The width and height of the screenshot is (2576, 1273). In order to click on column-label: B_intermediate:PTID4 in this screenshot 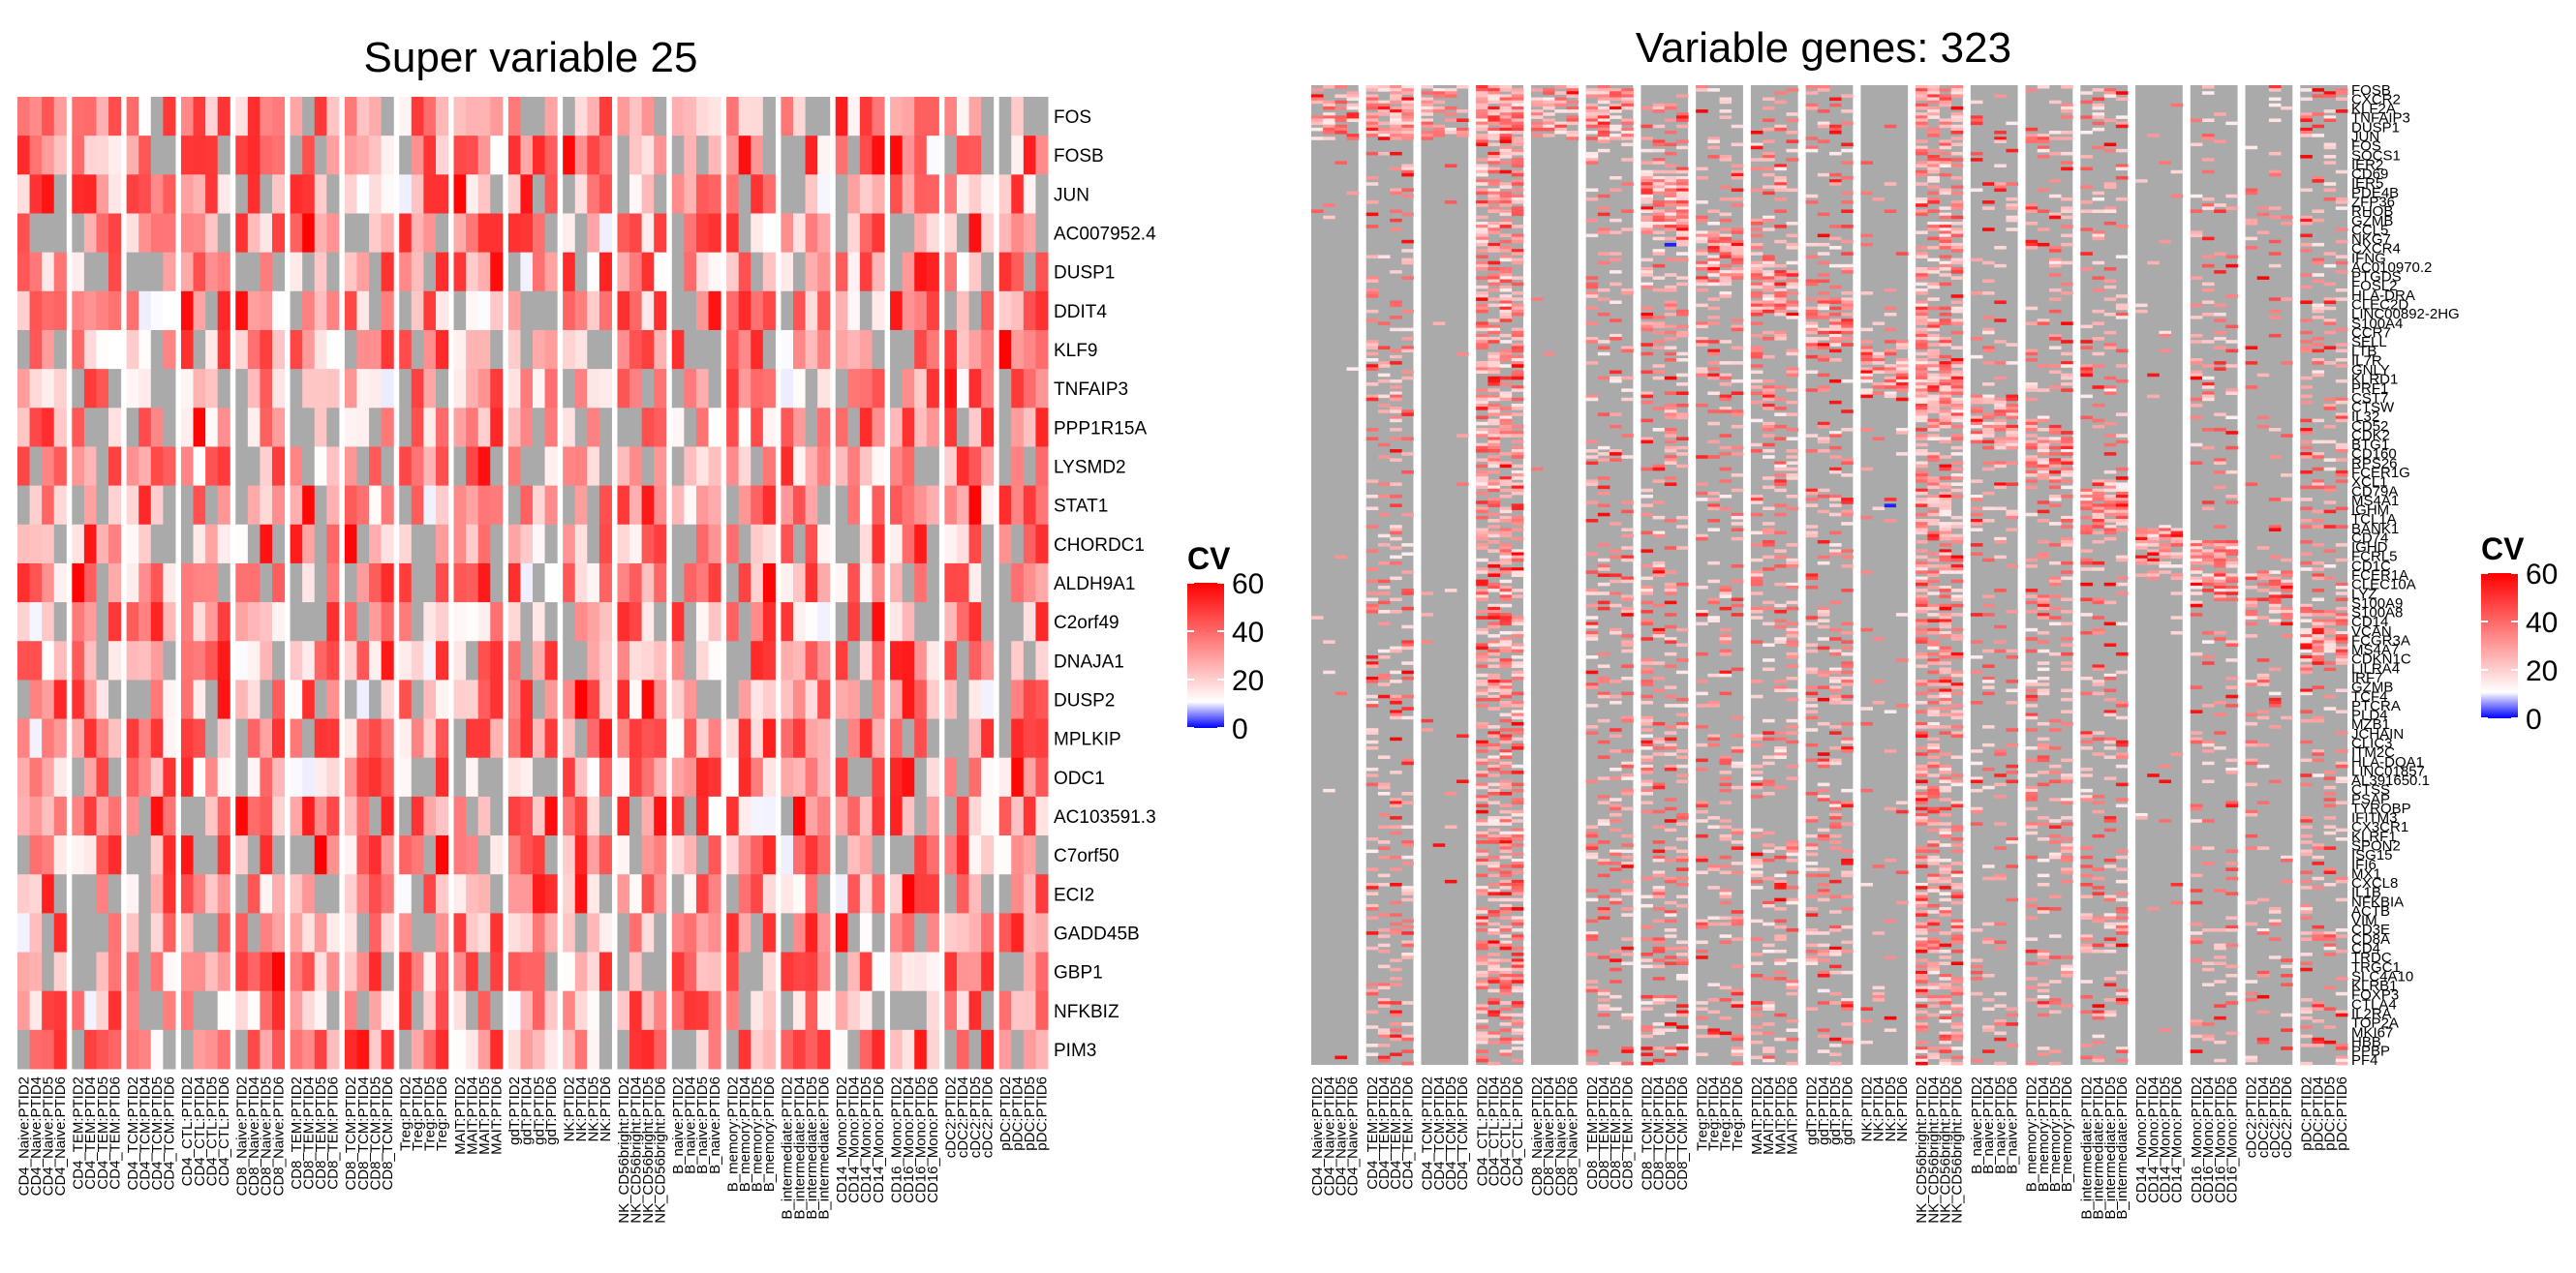, I will do `click(799, 1148)`.